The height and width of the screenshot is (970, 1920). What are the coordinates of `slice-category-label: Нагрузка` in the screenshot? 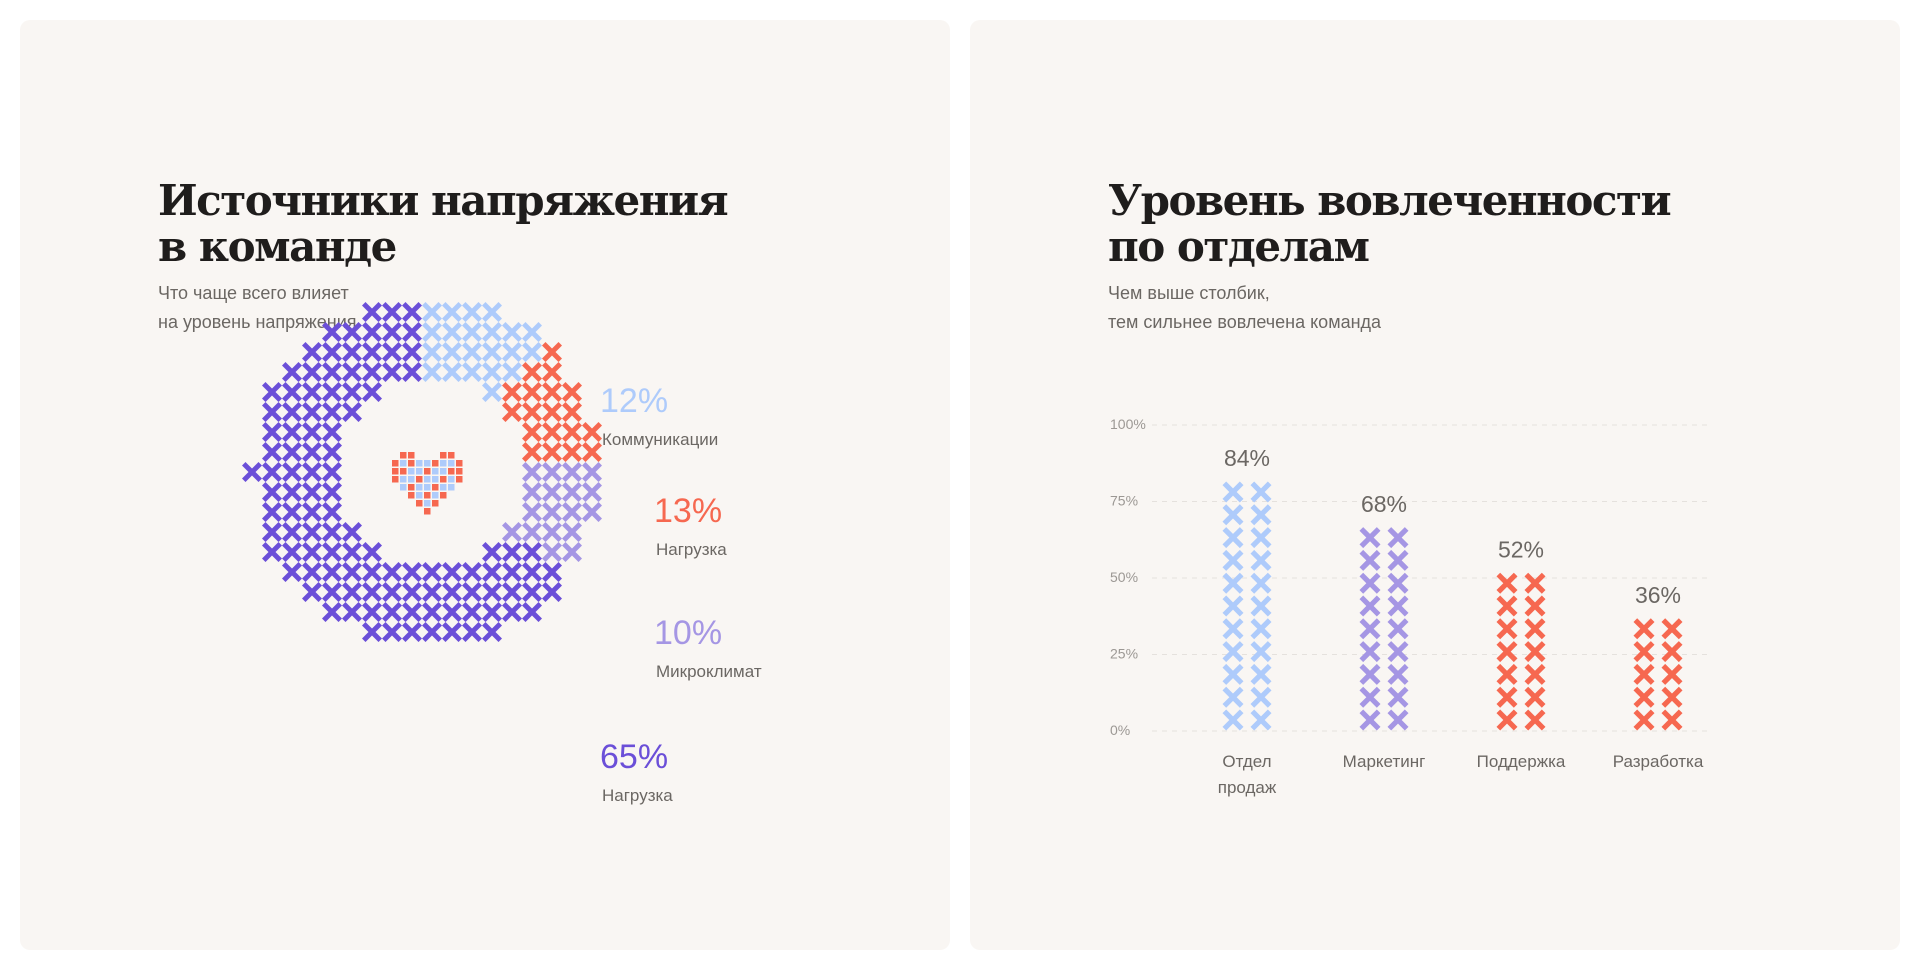 It's located at (691, 549).